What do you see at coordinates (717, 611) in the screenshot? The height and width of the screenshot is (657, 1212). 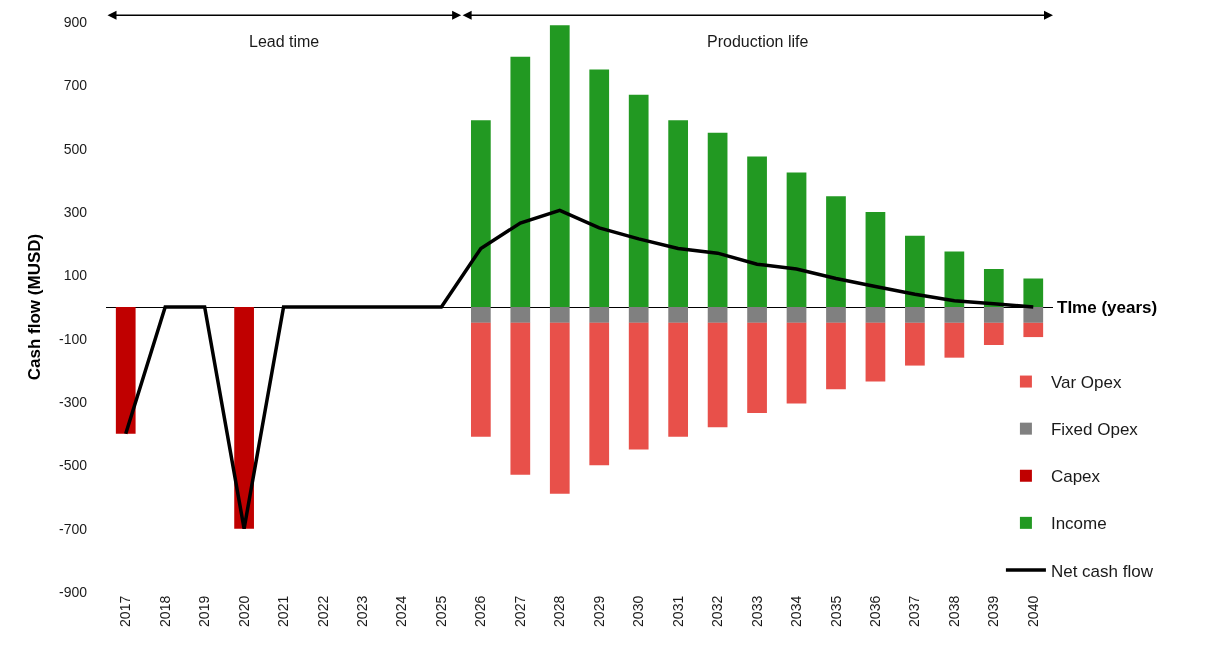 I see `x-tick-label: 2032` at bounding box center [717, 611].